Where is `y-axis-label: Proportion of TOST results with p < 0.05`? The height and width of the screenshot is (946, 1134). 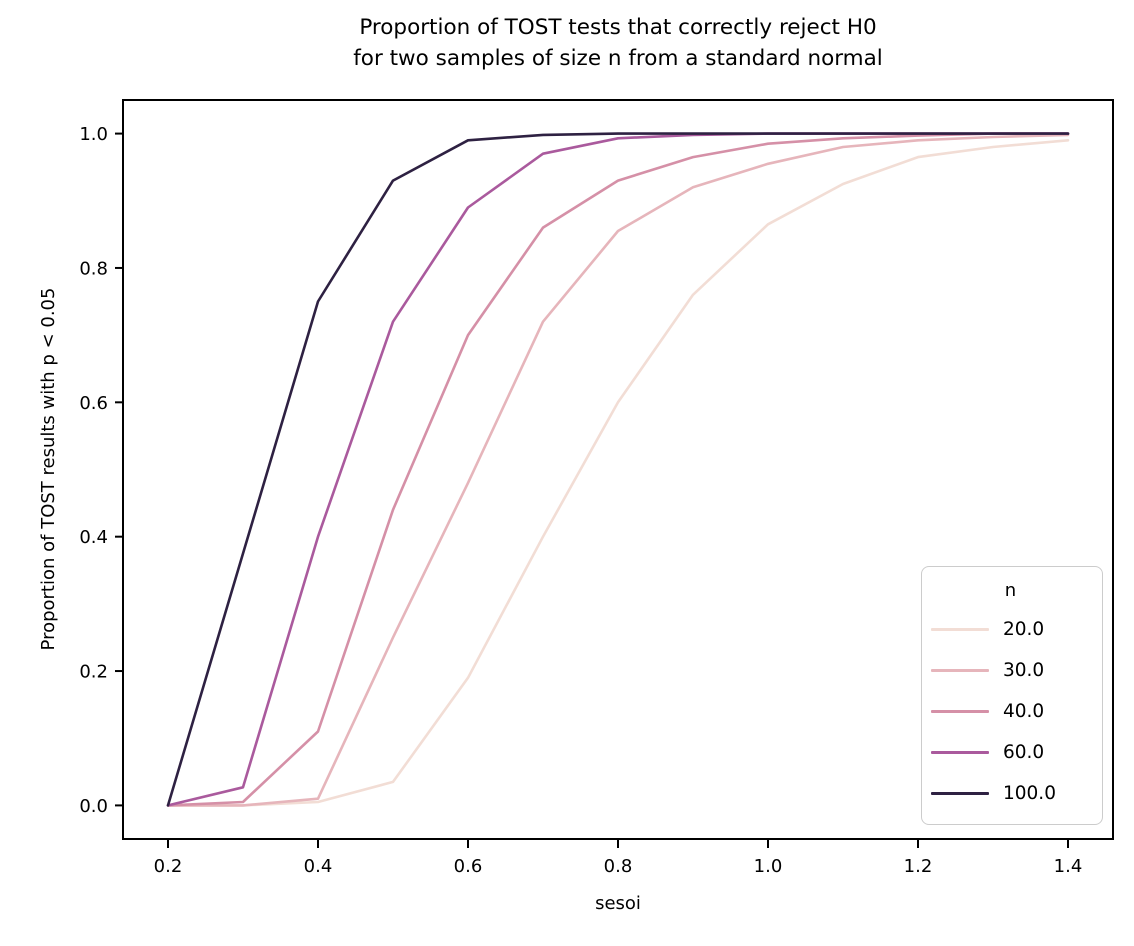 y-axis-label: Proportion of TOST results with p < 0.05 is located at coordinates (48, 378).